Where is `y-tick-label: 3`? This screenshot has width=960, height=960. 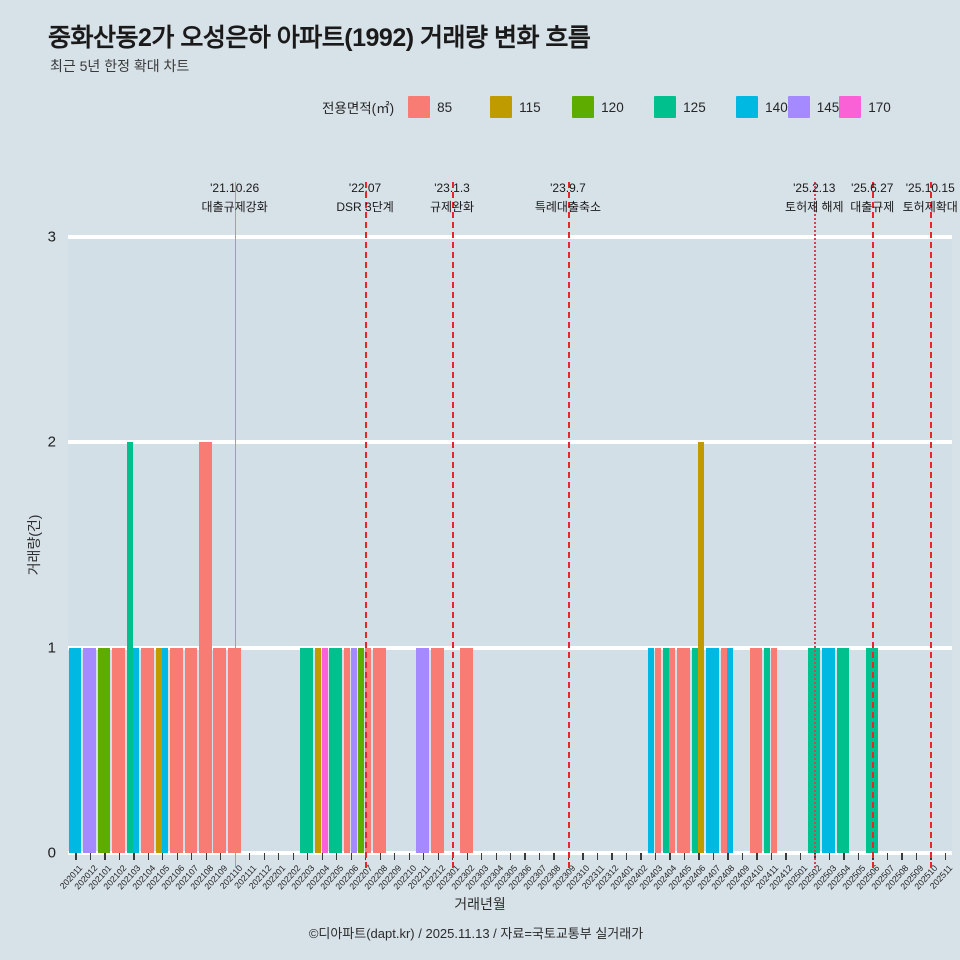 y-tick-label: 3 is located at coordinates (51, 237).